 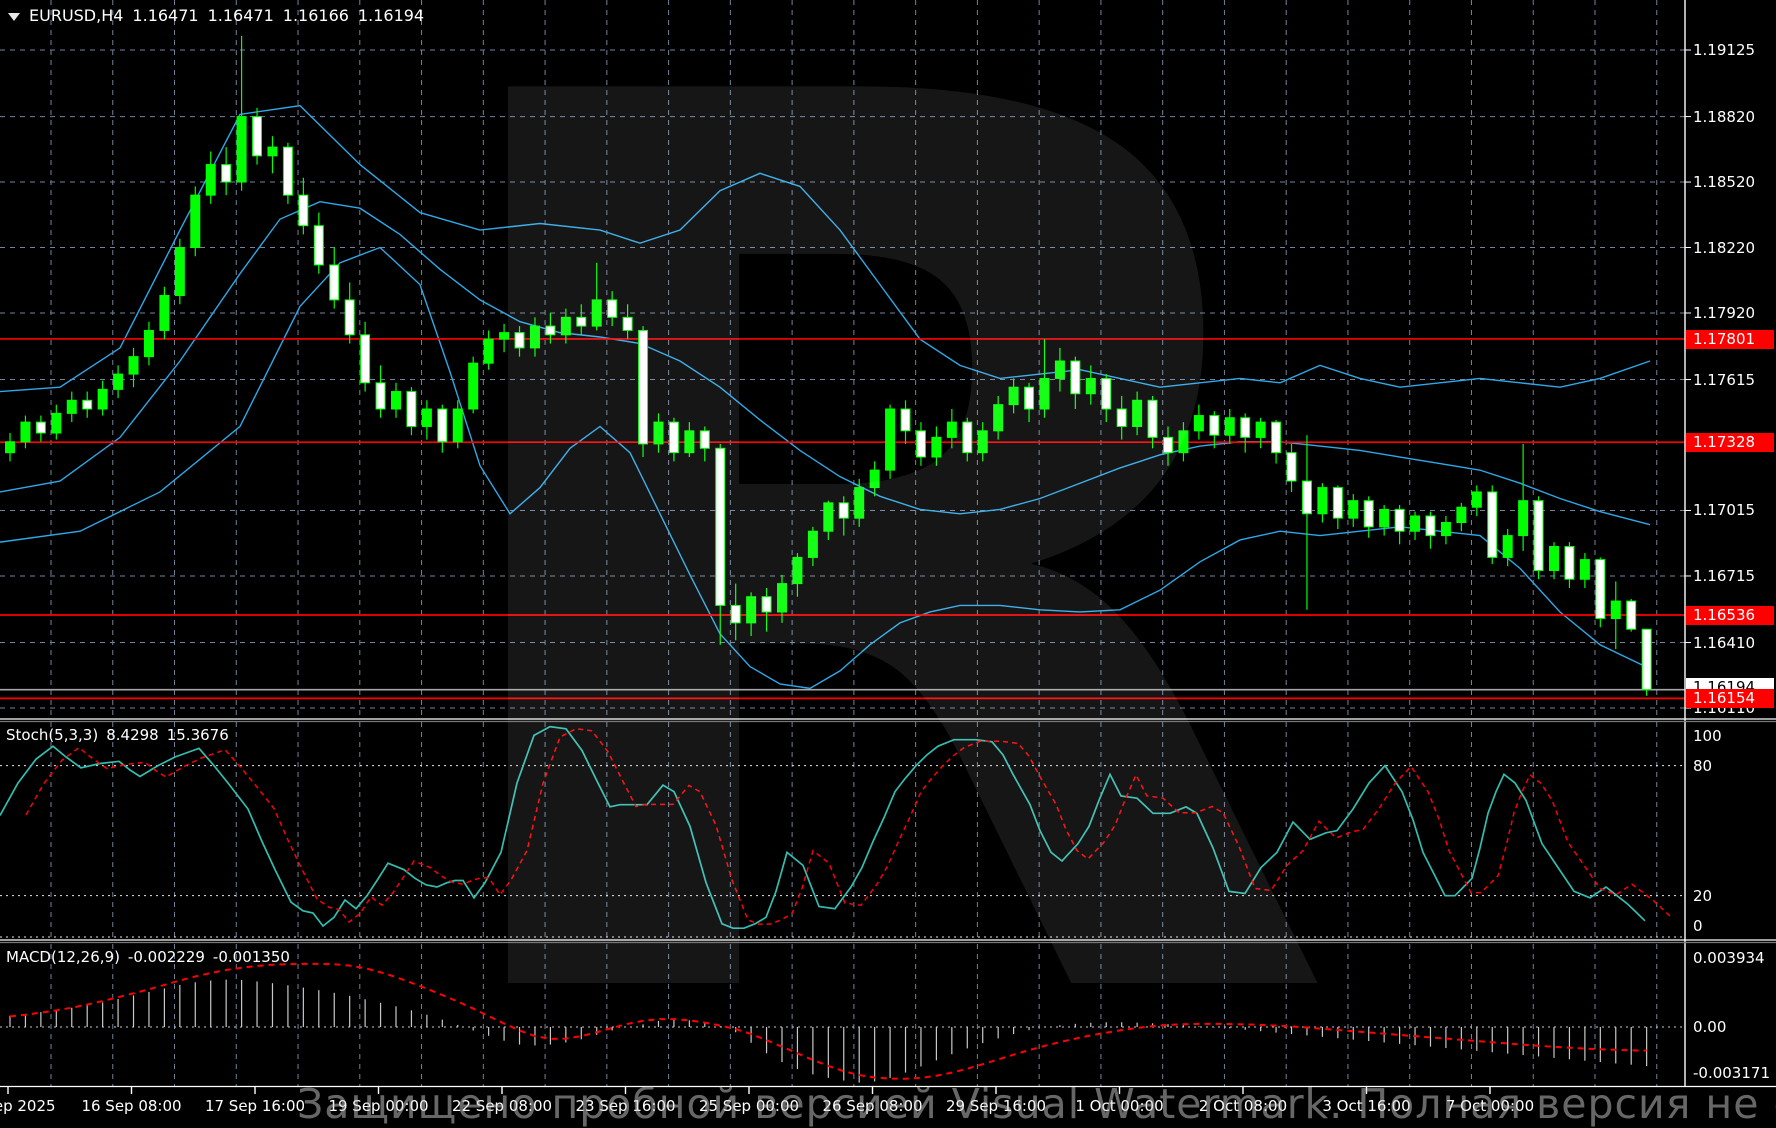 I want to click on time-axis-label: 3 Oct 16:00, so click(x=1366, y=1106).